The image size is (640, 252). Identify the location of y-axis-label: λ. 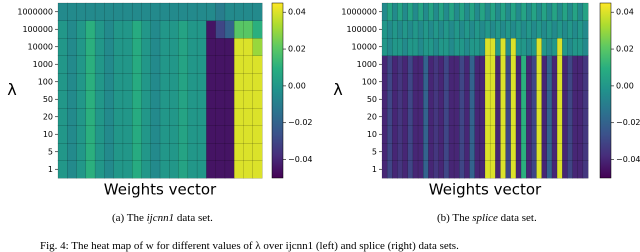
(11, 89).